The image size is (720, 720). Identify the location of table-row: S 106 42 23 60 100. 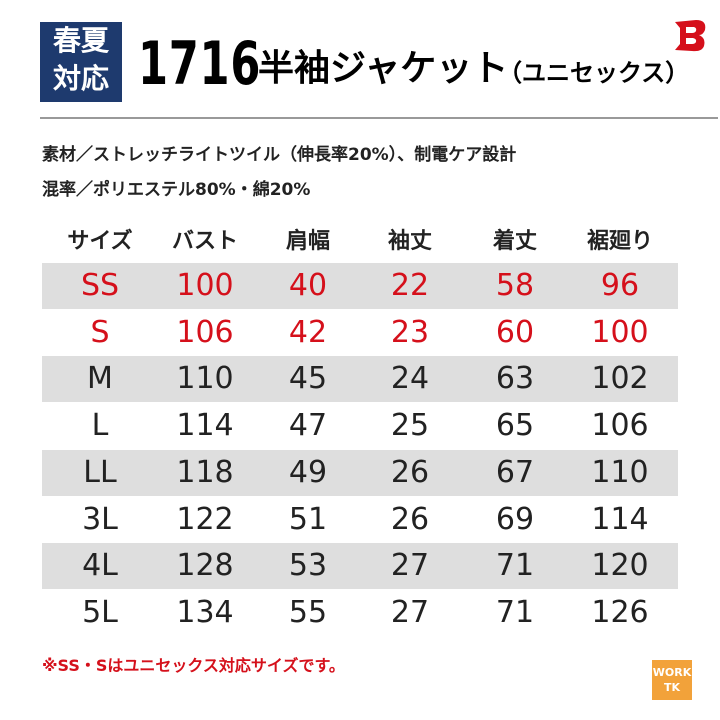
(360, 333).